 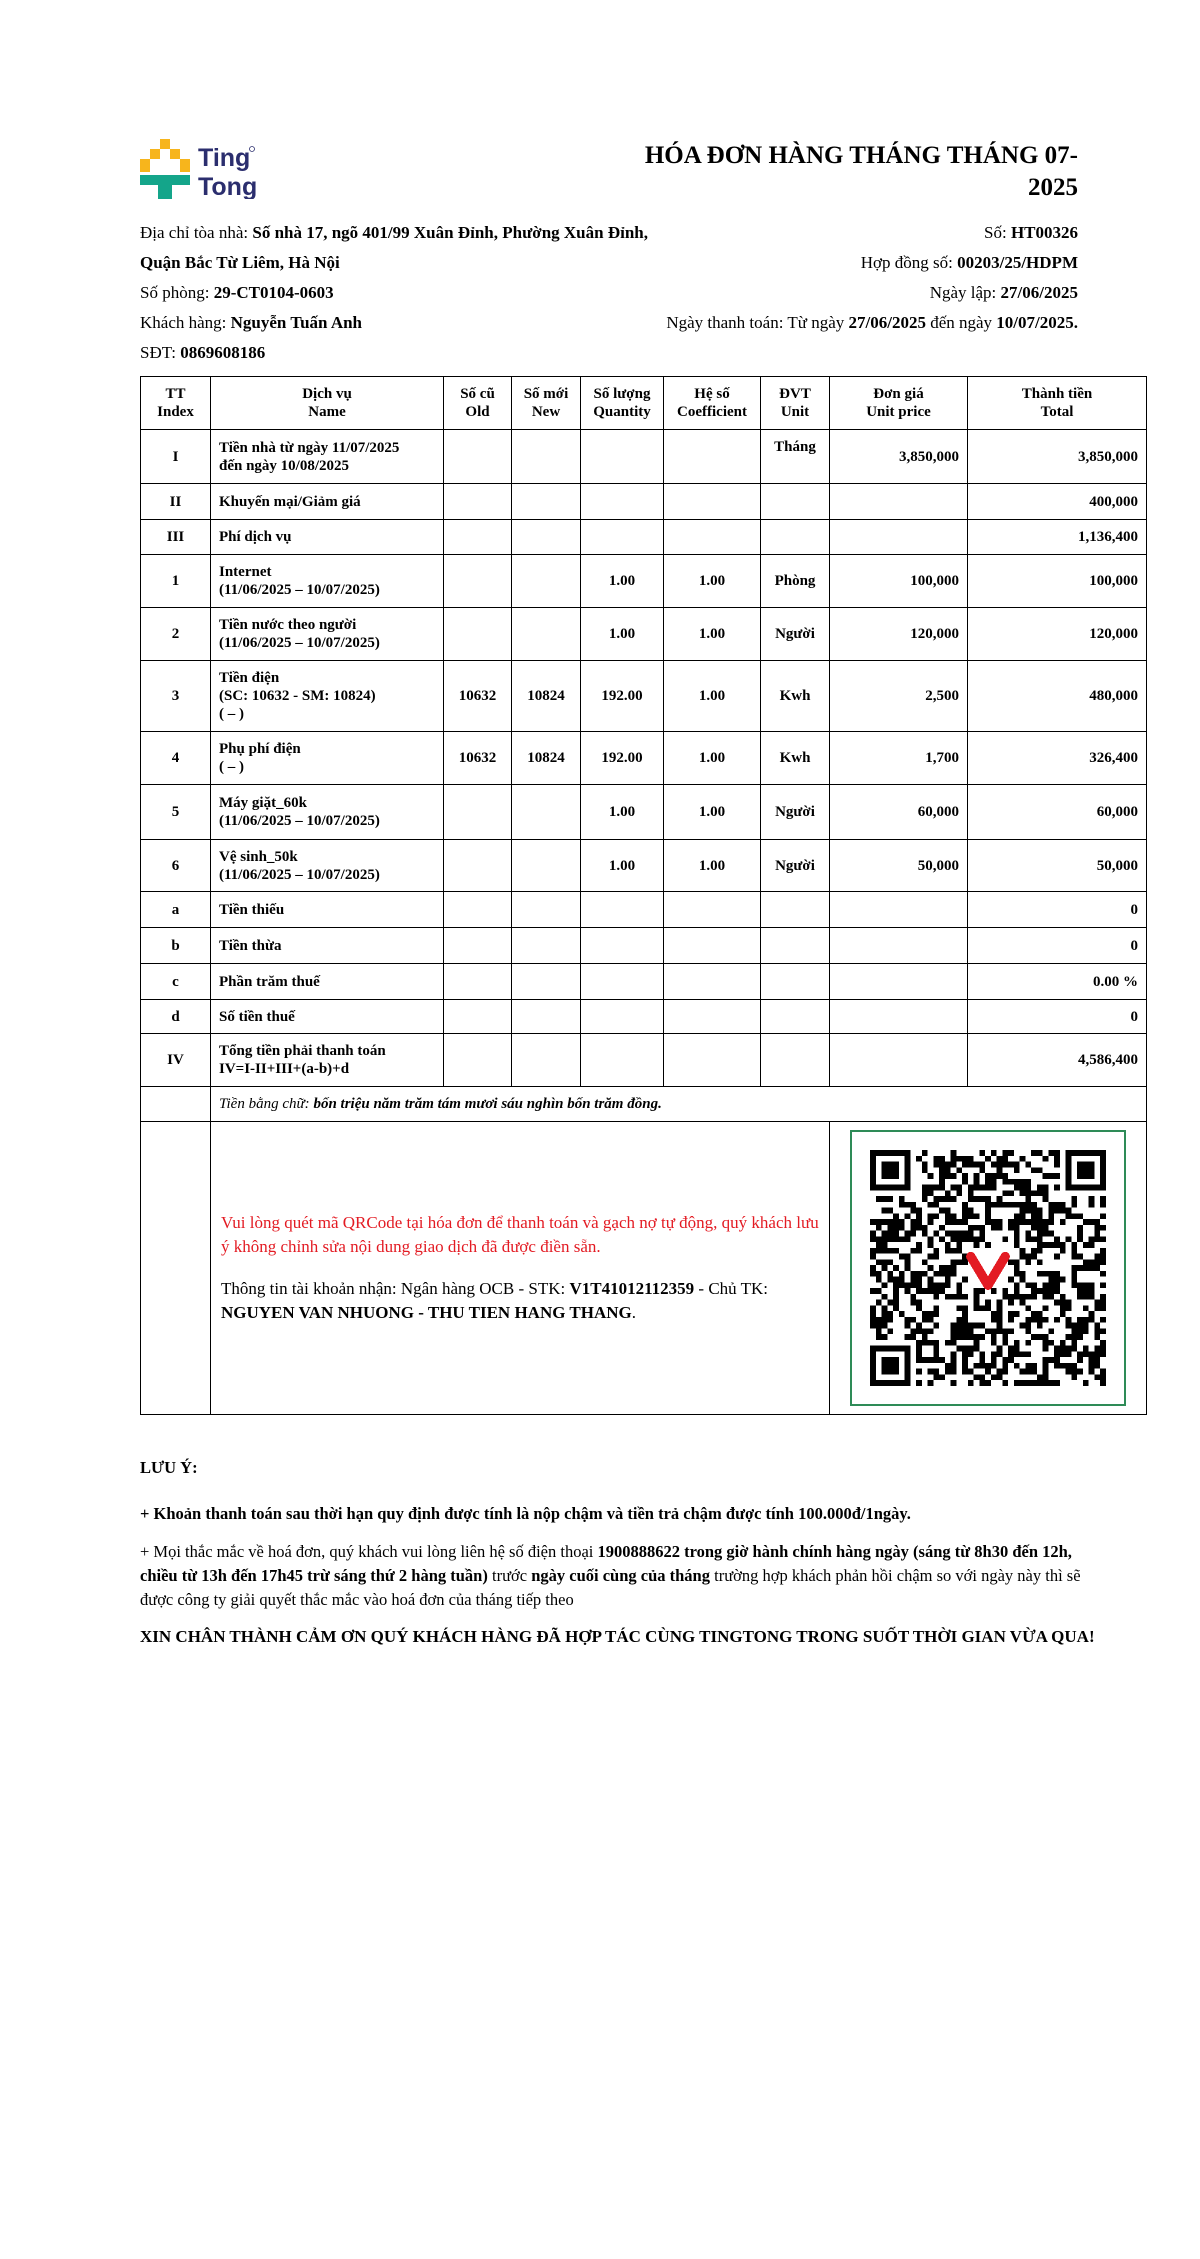 What do you see at coordinates (175, 1060) in the screenshot?
I see `cell-idx: IV` at bounding box center [175, 1060].